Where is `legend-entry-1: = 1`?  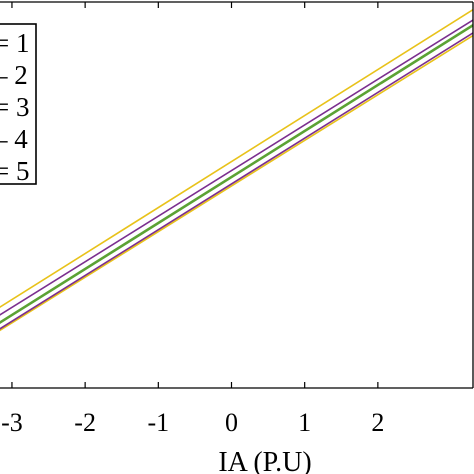 legend-entry-1: = 1 is located at coordinates (14, 43).